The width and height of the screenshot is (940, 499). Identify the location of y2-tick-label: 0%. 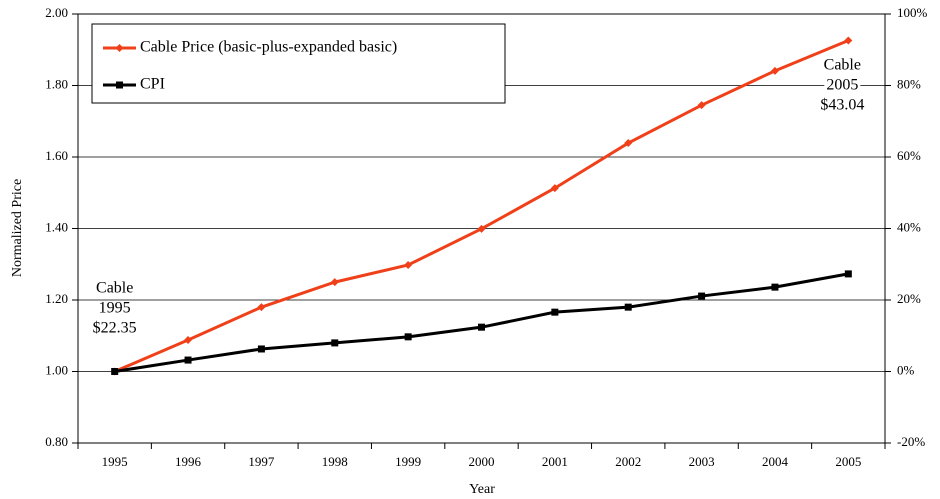
(906, 369).